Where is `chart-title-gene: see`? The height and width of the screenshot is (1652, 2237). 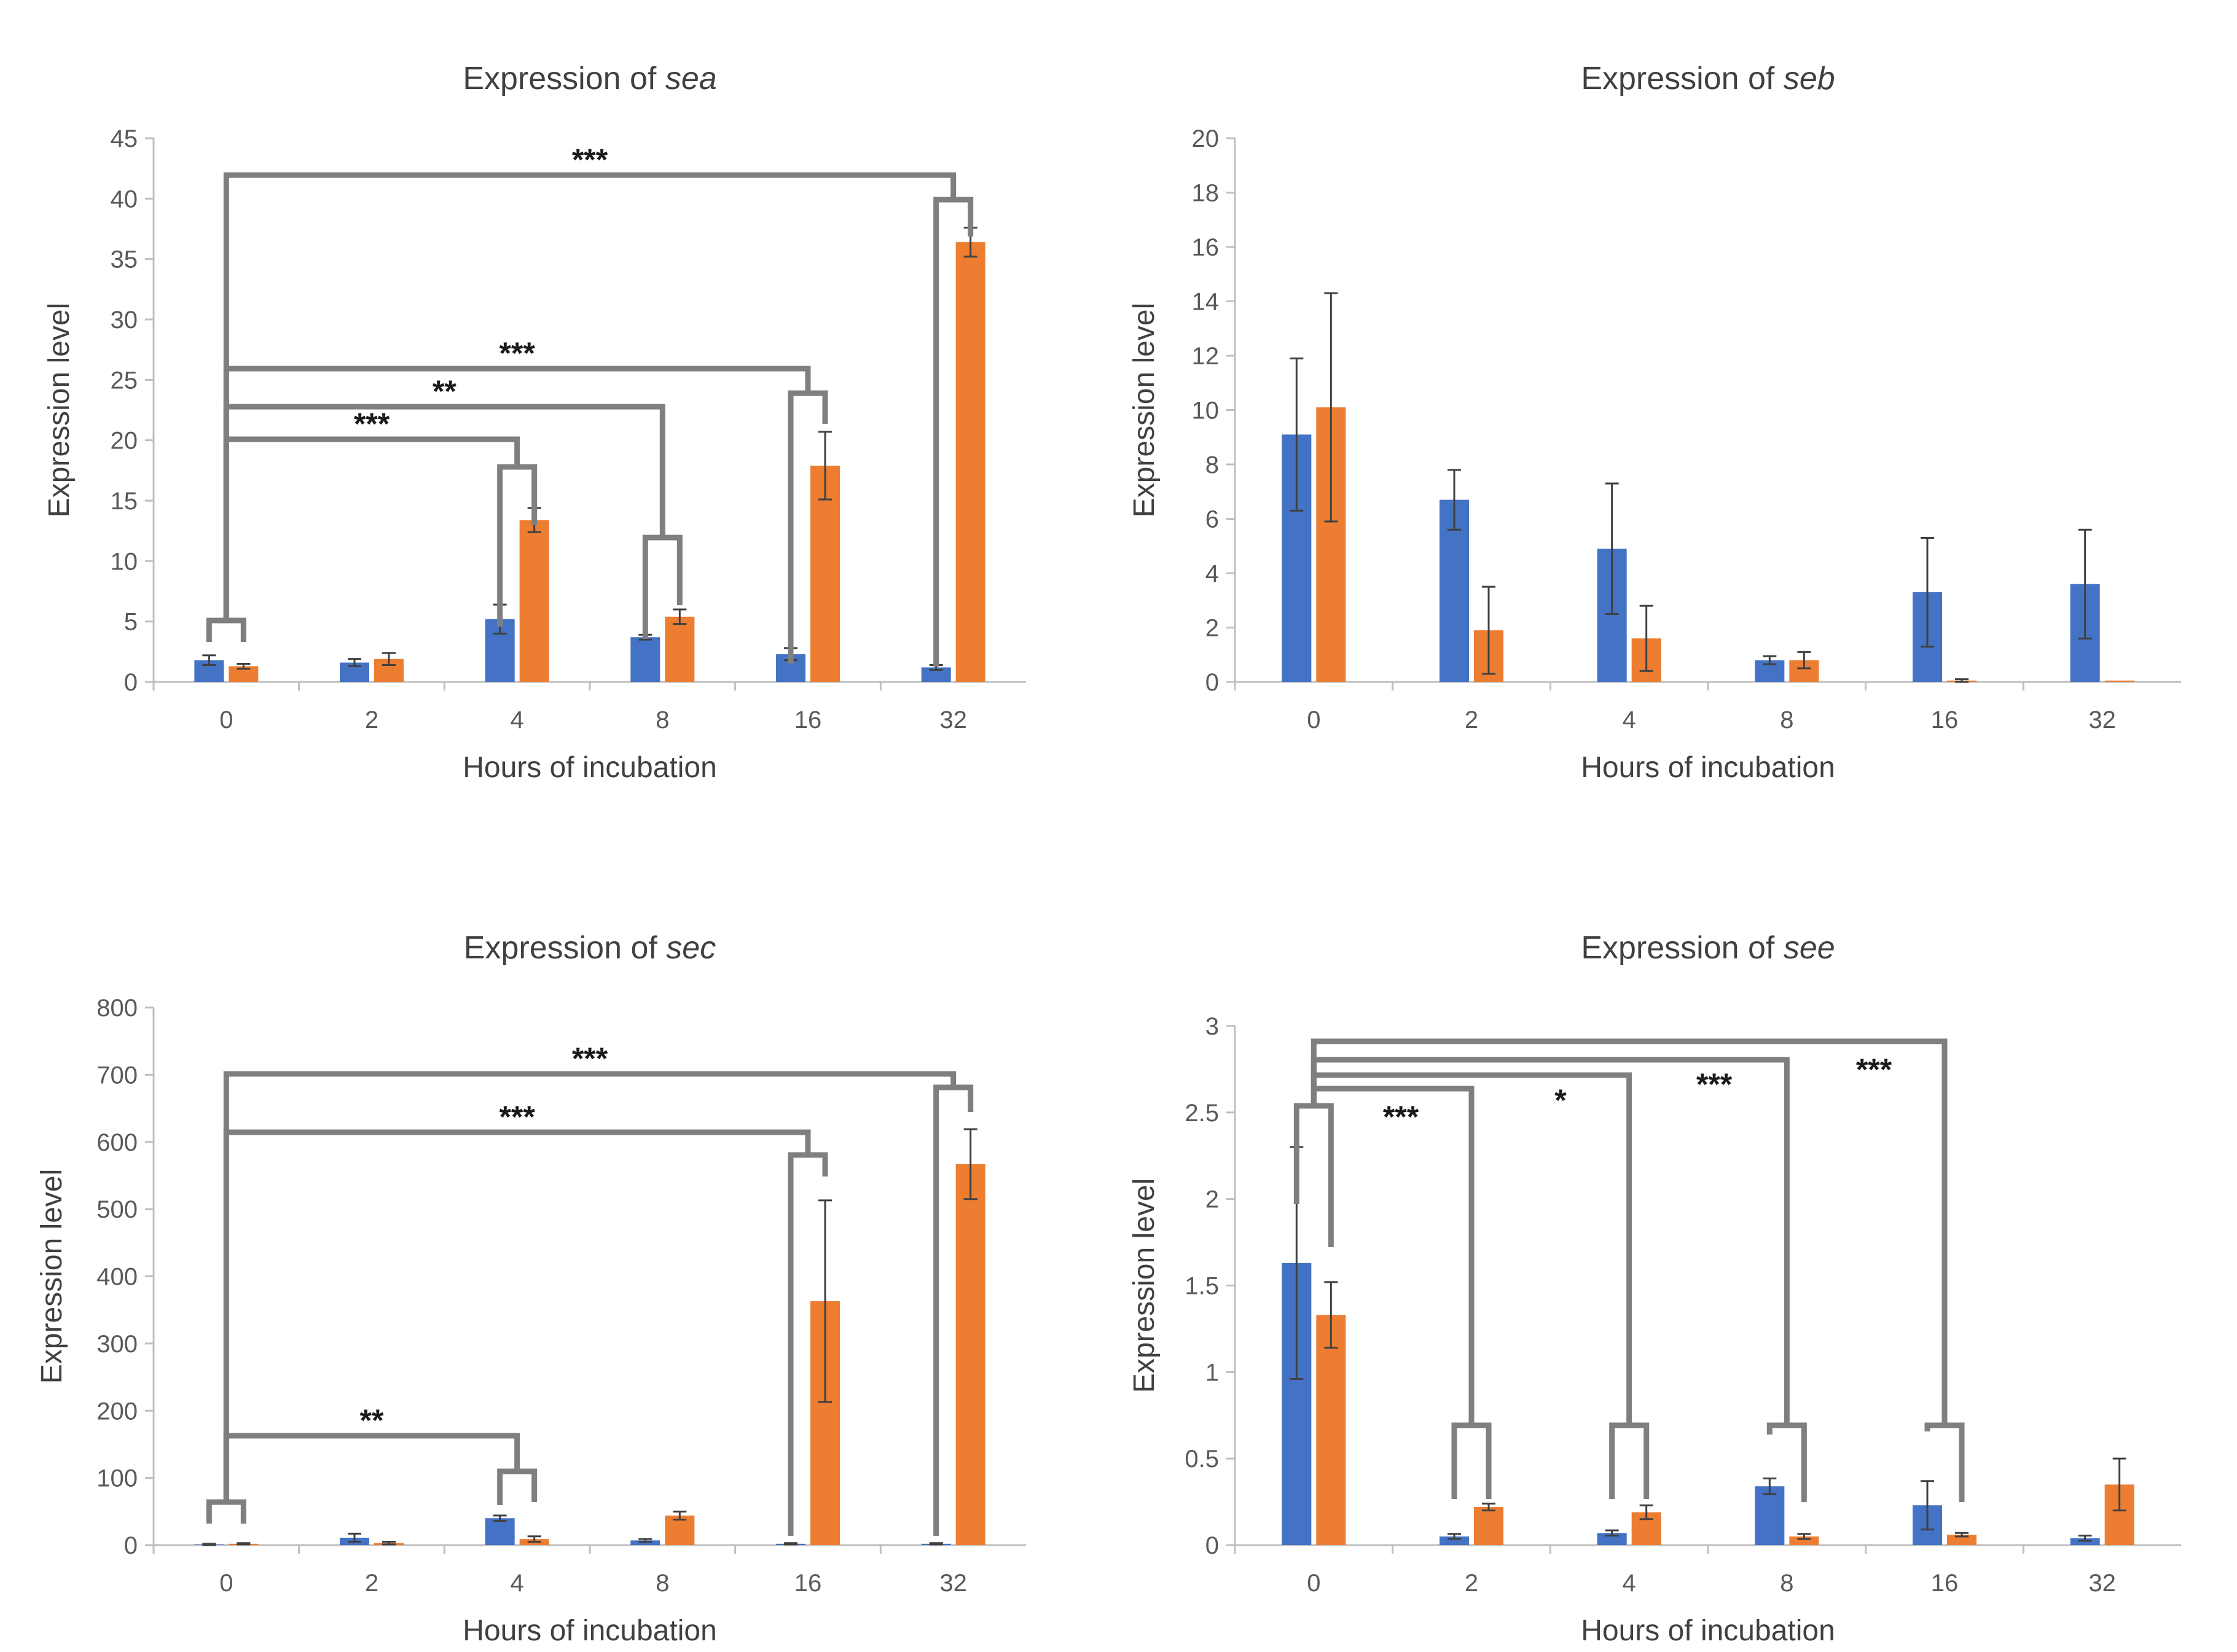
chart-title-gene: see is located at coordinates (1809, 948).